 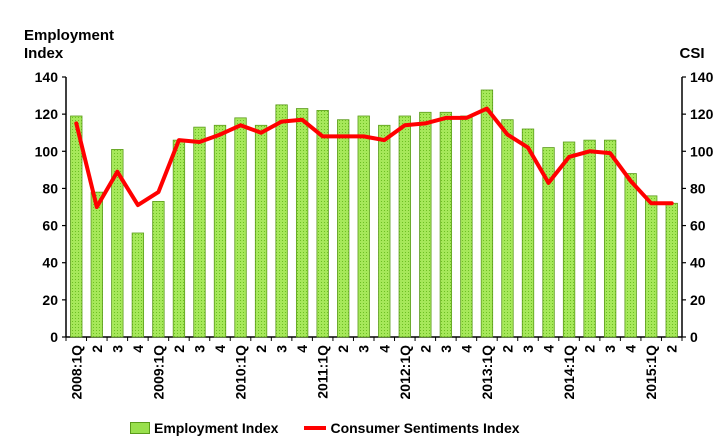 What do you see at coordinates (698, 226) in the screenshot?
I see `right-y-tick-label: 60` at bounding box center [698, 226].